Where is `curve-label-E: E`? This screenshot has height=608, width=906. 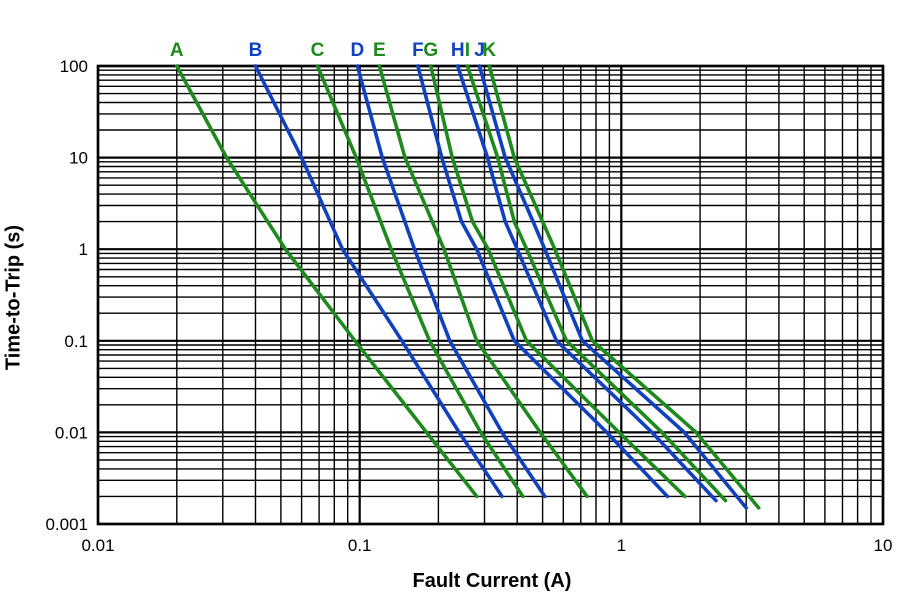 curve-label-E: E is located at coordinates (379, 50).